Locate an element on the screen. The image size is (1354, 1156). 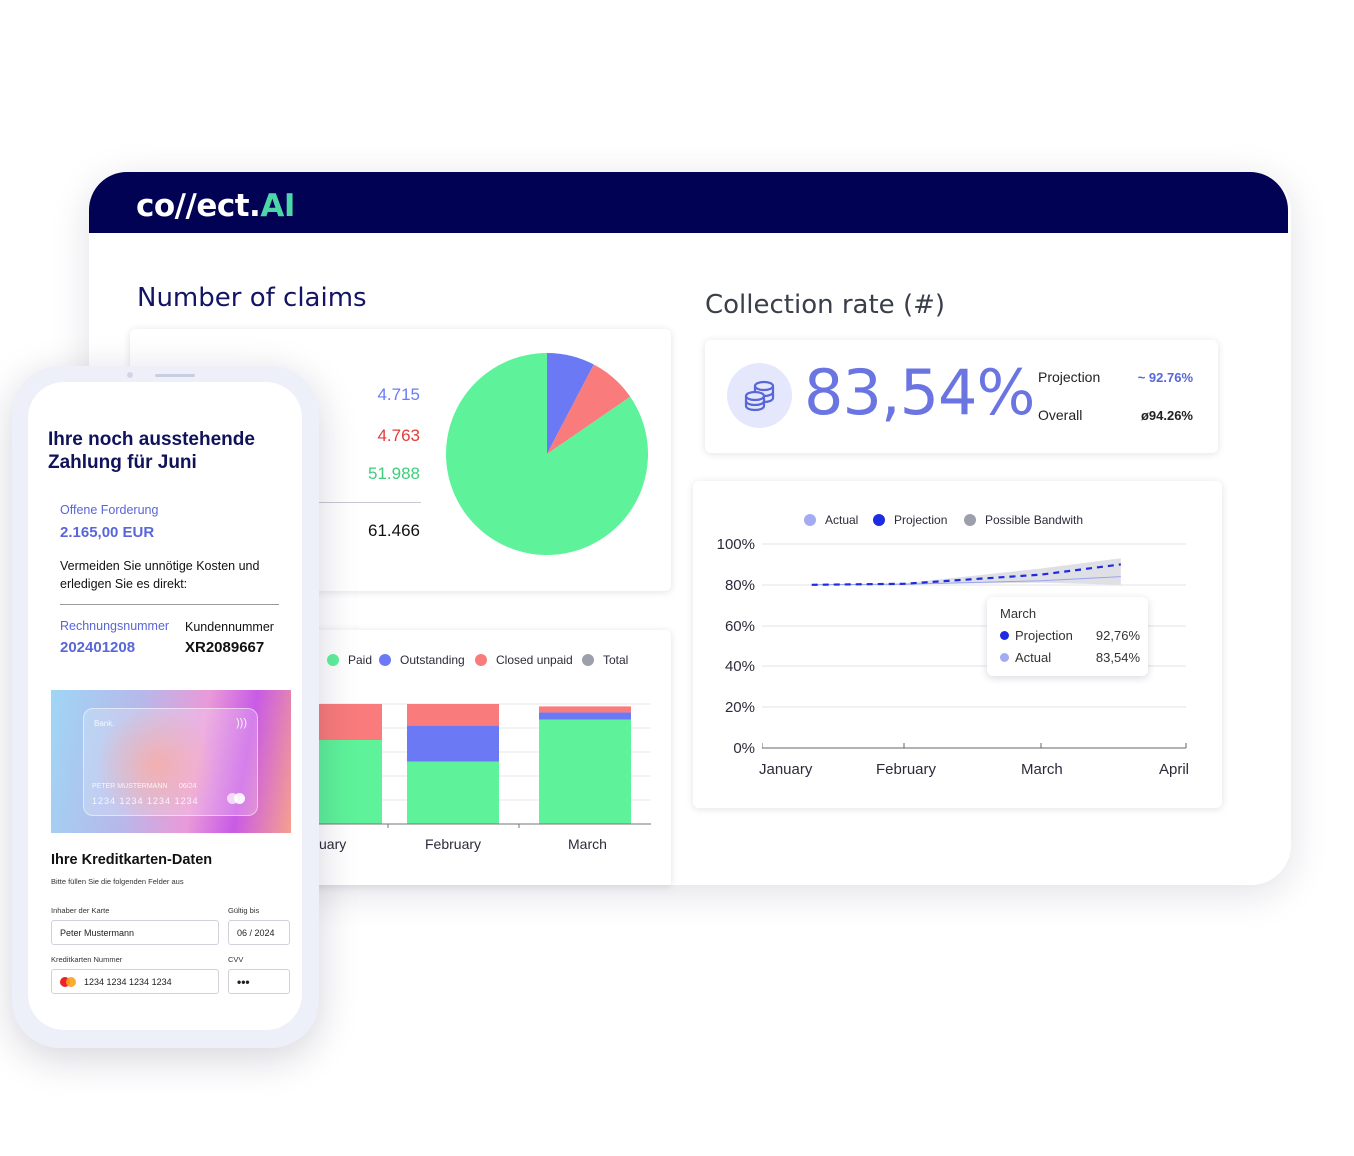
bar-x-label-january: uary is located at coordinates (333, 844).